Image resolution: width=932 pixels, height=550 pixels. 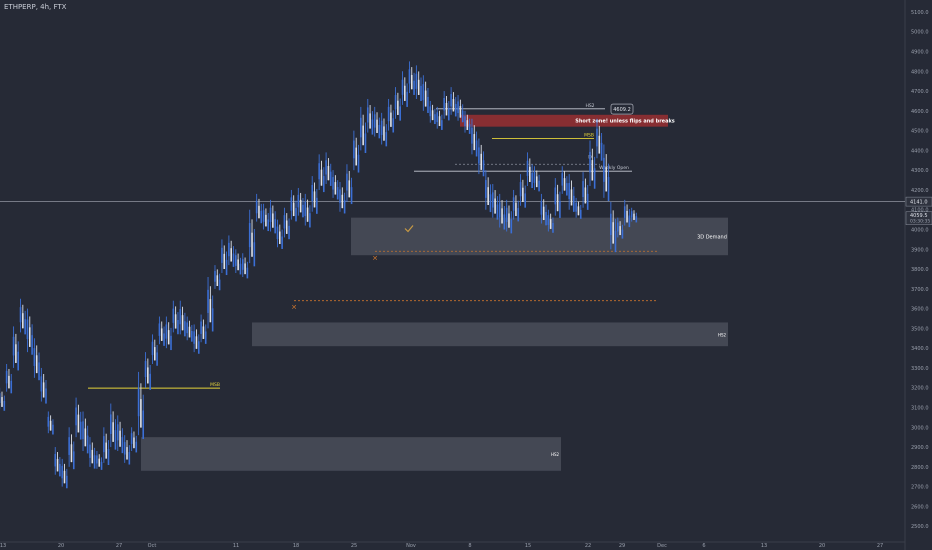 I want to click on x-tick-label: 8, so click(x=469, y=546).